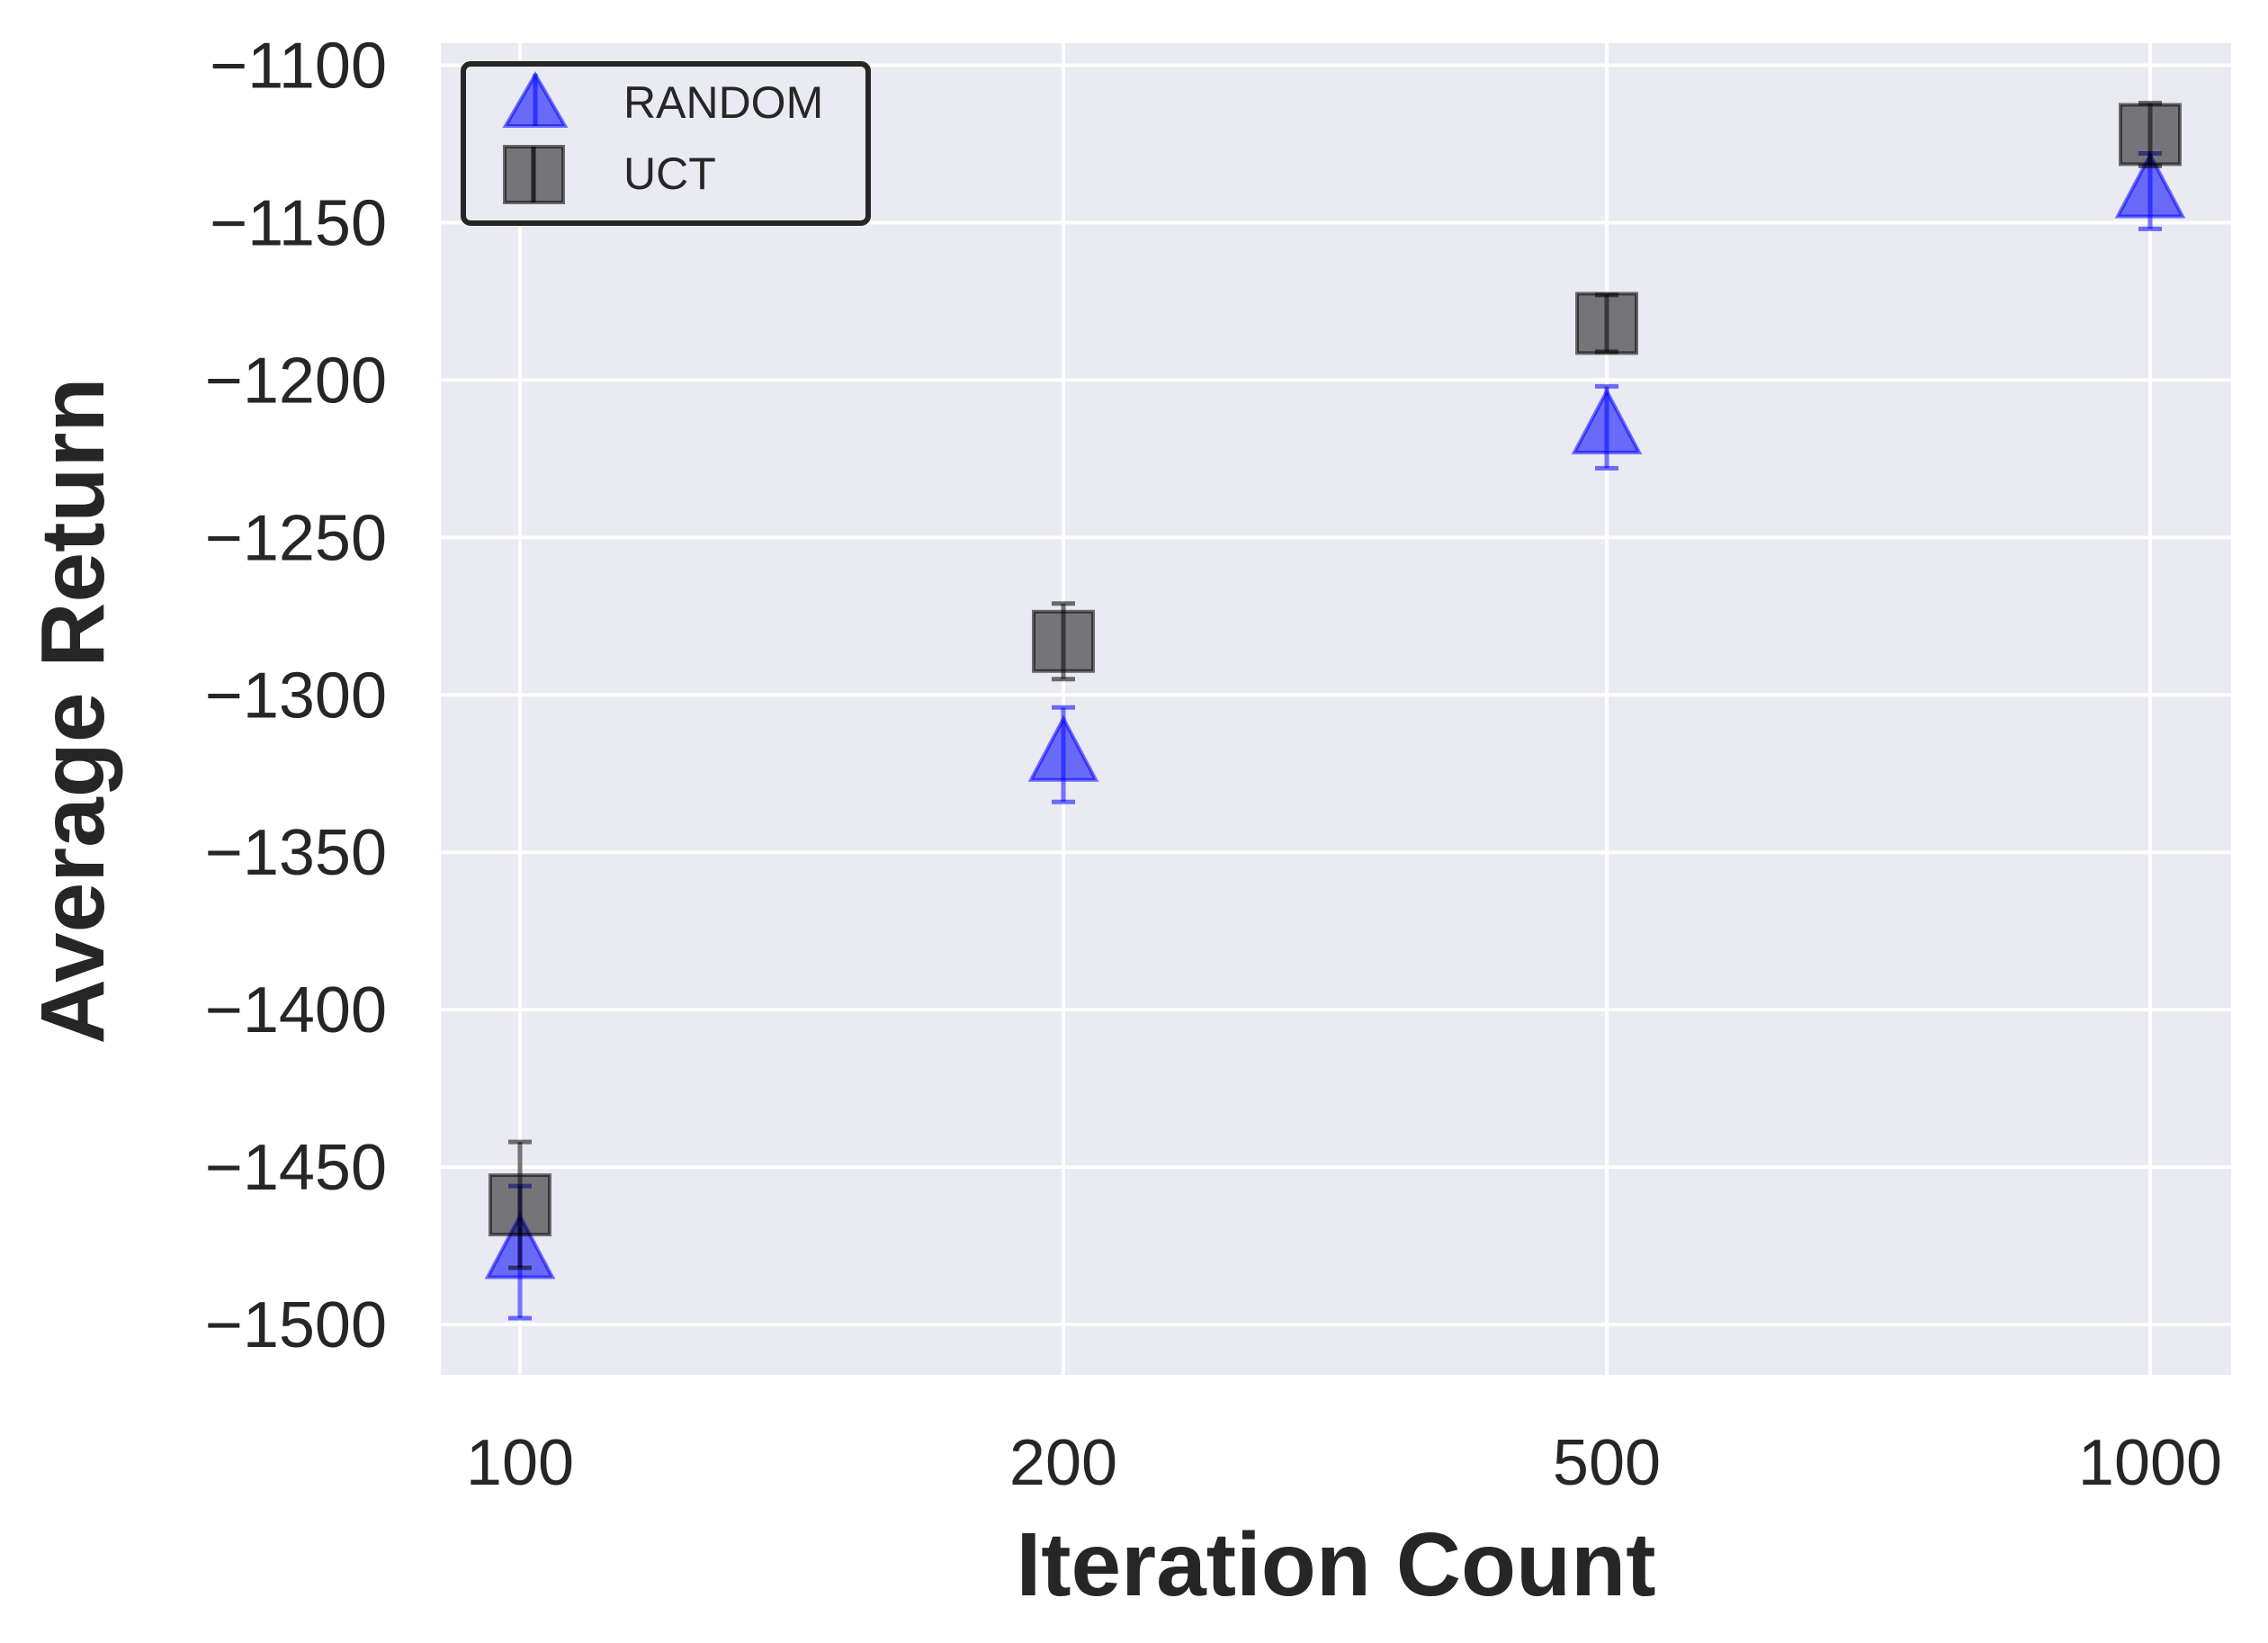 The image size is (2268, 1643). Describe the element at coordinates (1335, 1564) in the screenshot. I see `x-axis-title: Iteration Count` at that location.